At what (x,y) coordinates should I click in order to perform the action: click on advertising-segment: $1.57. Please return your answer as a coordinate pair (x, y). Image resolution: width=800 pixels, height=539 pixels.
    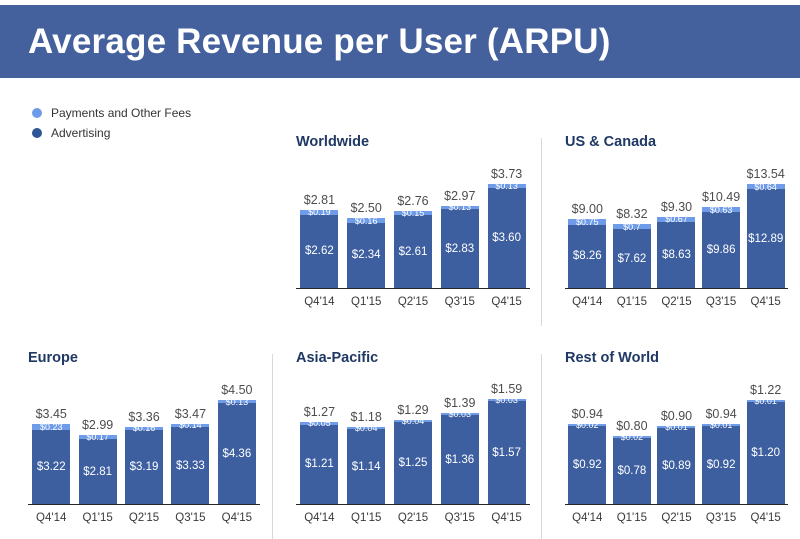
    Looking at the image, I should click on (506, 452).